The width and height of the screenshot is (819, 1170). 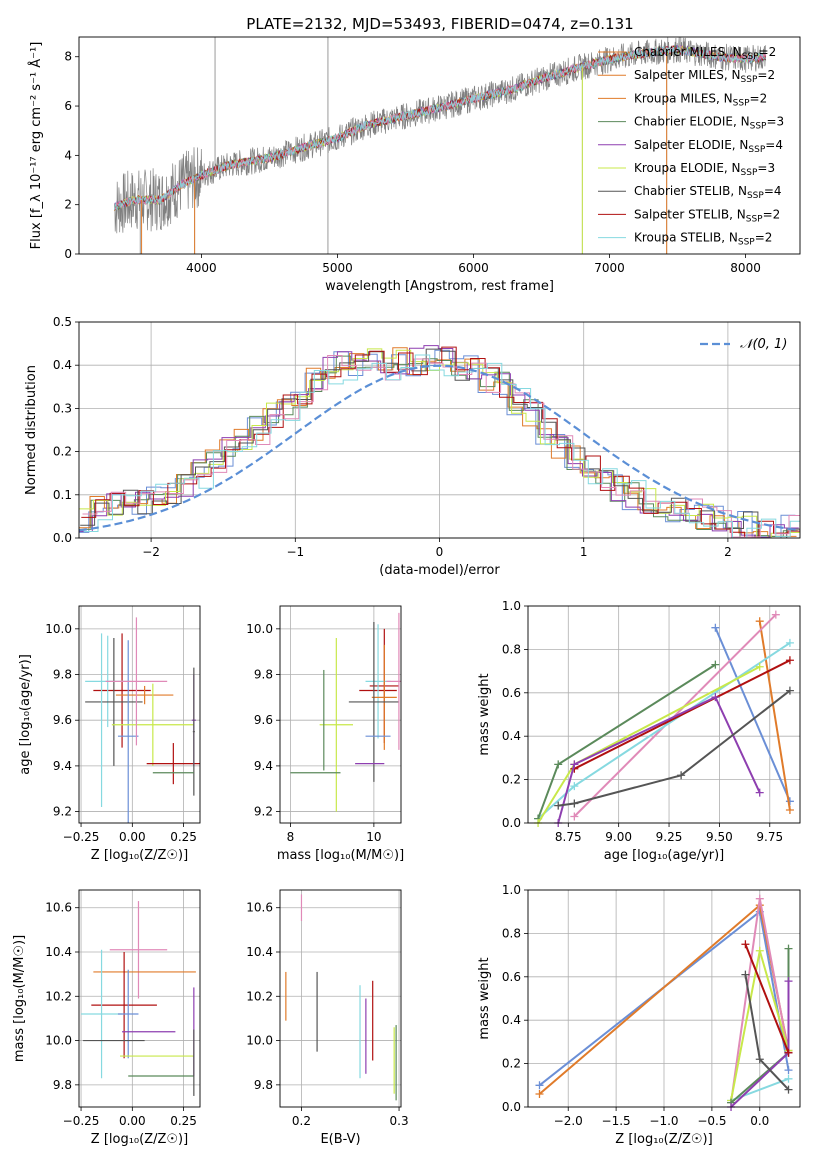 I want to click on residual-hist-cyan, so click(x=441, y=446).